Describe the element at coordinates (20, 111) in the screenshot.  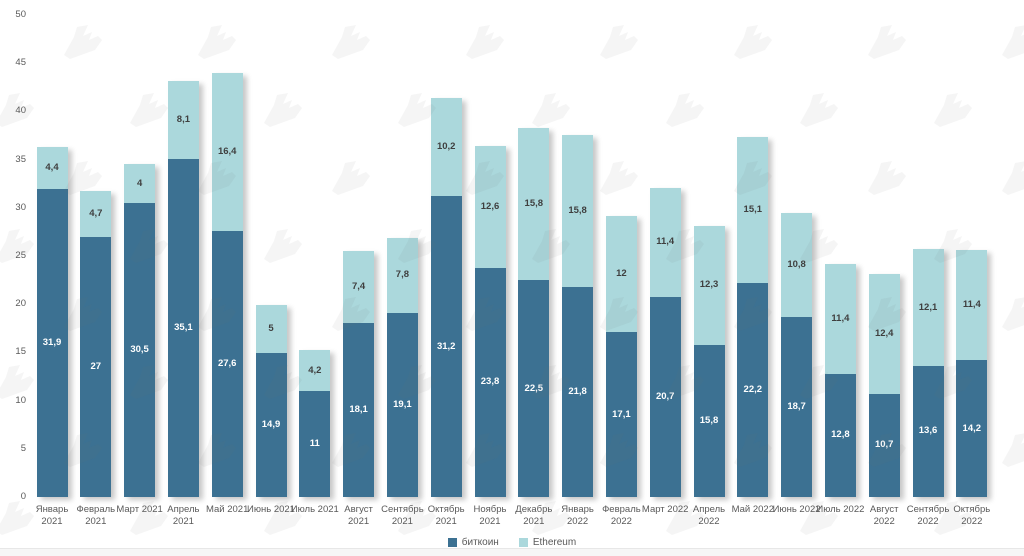
I see `y-tick-label: 40` at that location.